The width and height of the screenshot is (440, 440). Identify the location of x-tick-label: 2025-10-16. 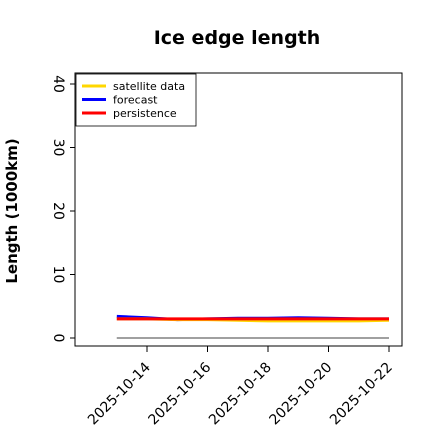
(179, 393).